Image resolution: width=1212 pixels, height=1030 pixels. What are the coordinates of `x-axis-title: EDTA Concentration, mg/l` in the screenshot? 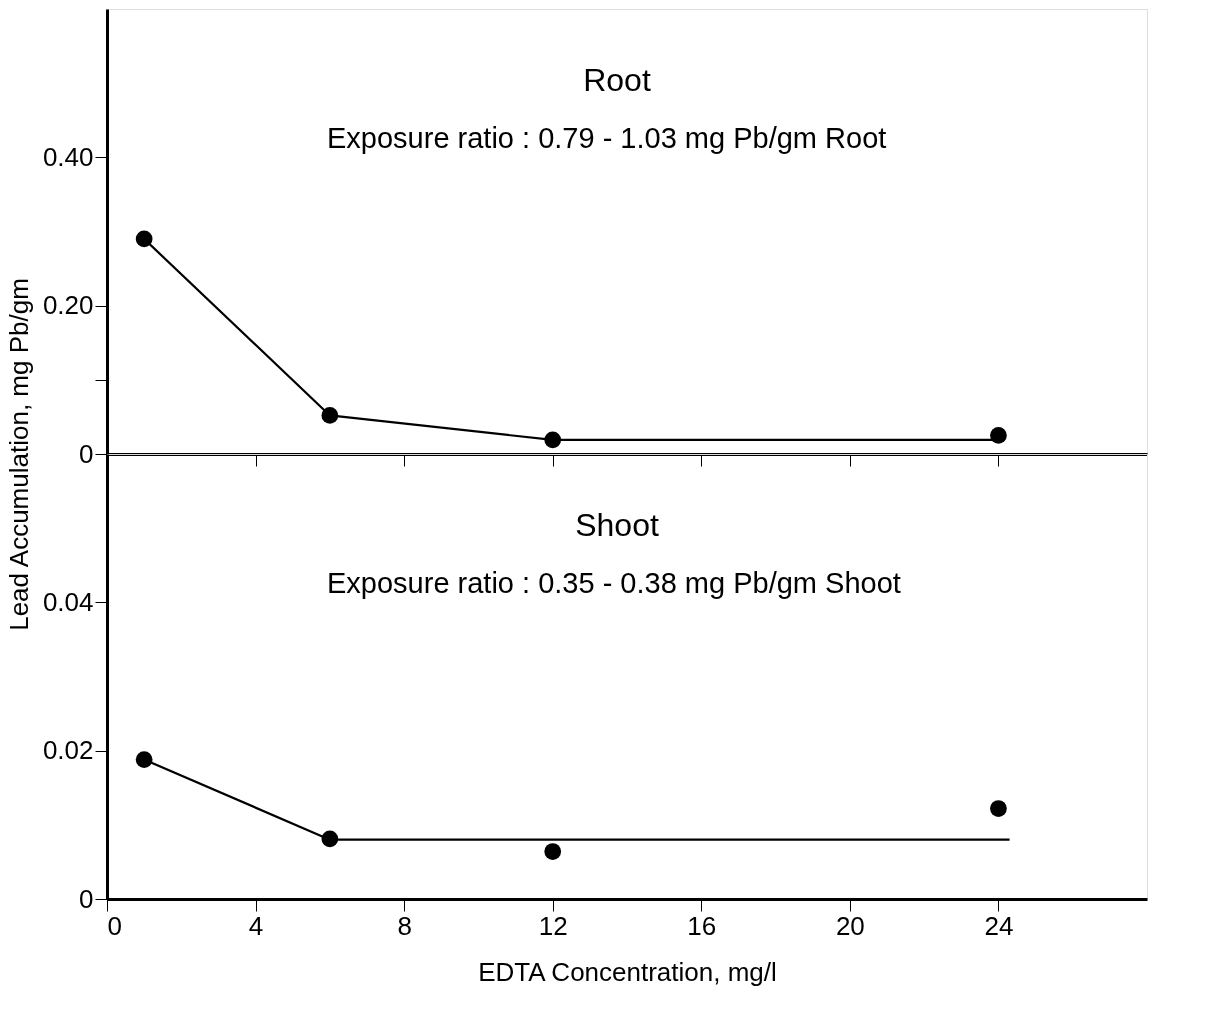 It's located at (627, 971).